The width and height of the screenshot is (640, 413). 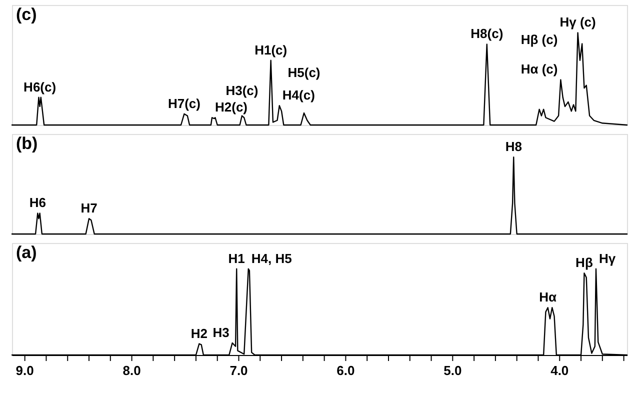 What do you see at coordinates (271, 50) in the screenshot?
I see `annotation: H1(c)` at bounding box center [271, 50].